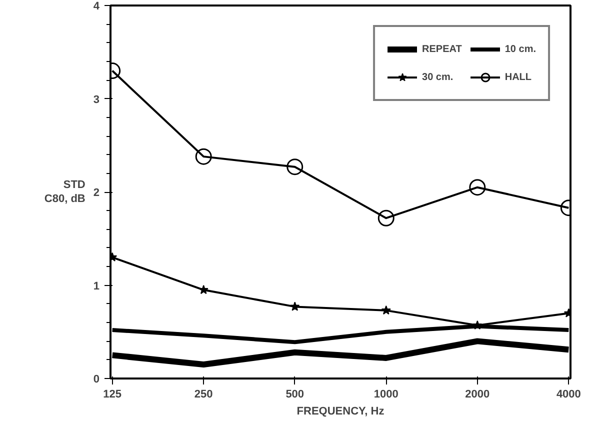 The image size is (597, 428). I want to click on x-tick-label: 2000, so click(477, 394).